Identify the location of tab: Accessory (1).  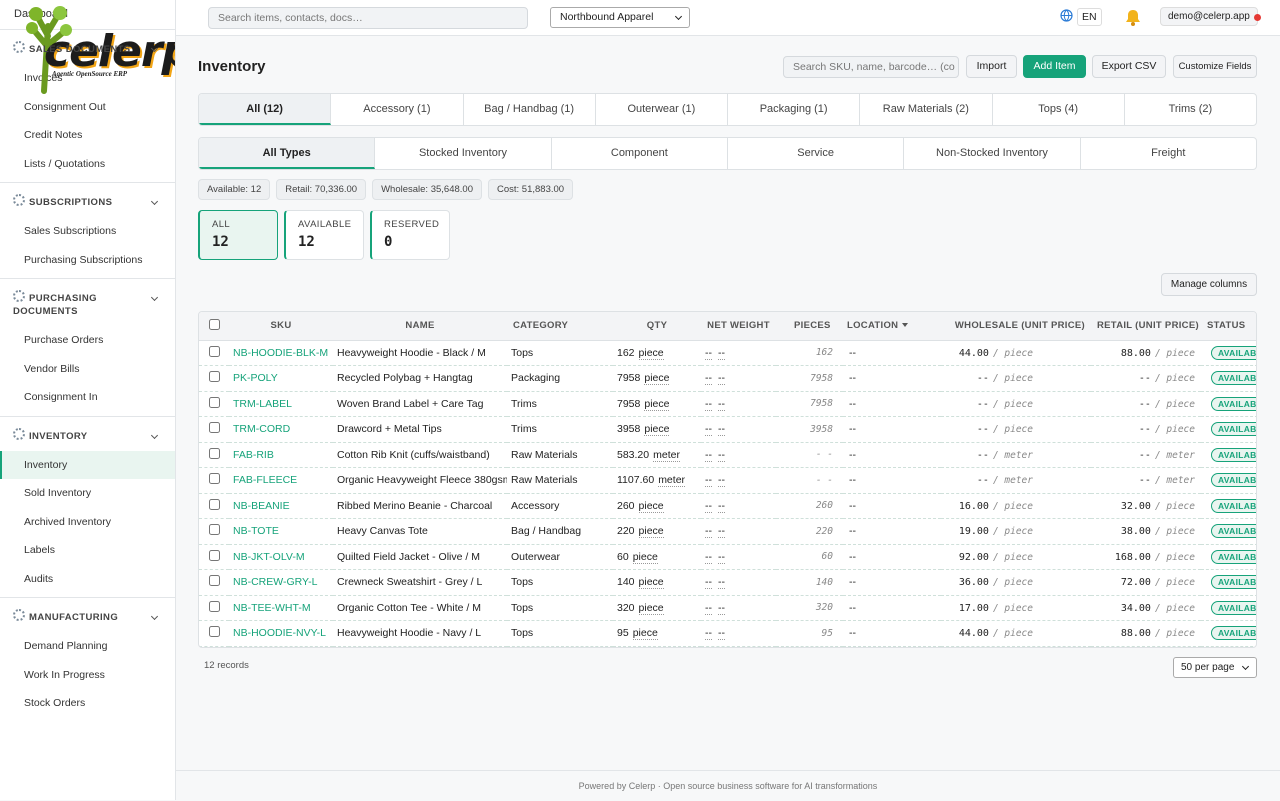
(397, 109).